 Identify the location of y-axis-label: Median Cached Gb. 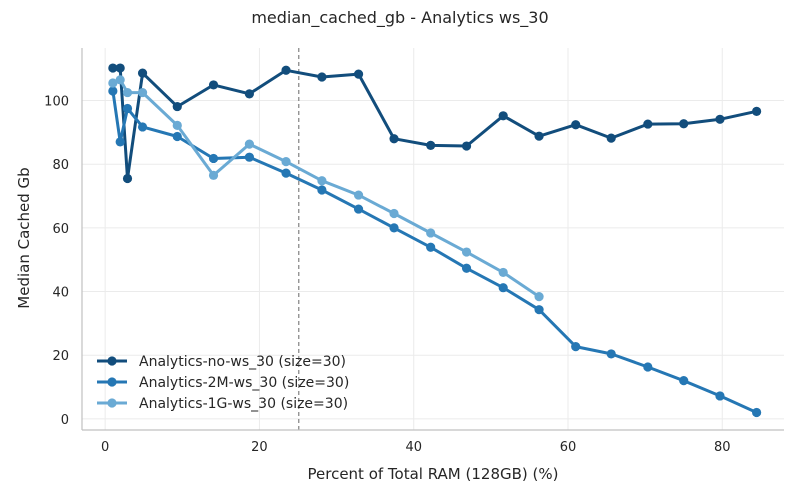
(24, 237).